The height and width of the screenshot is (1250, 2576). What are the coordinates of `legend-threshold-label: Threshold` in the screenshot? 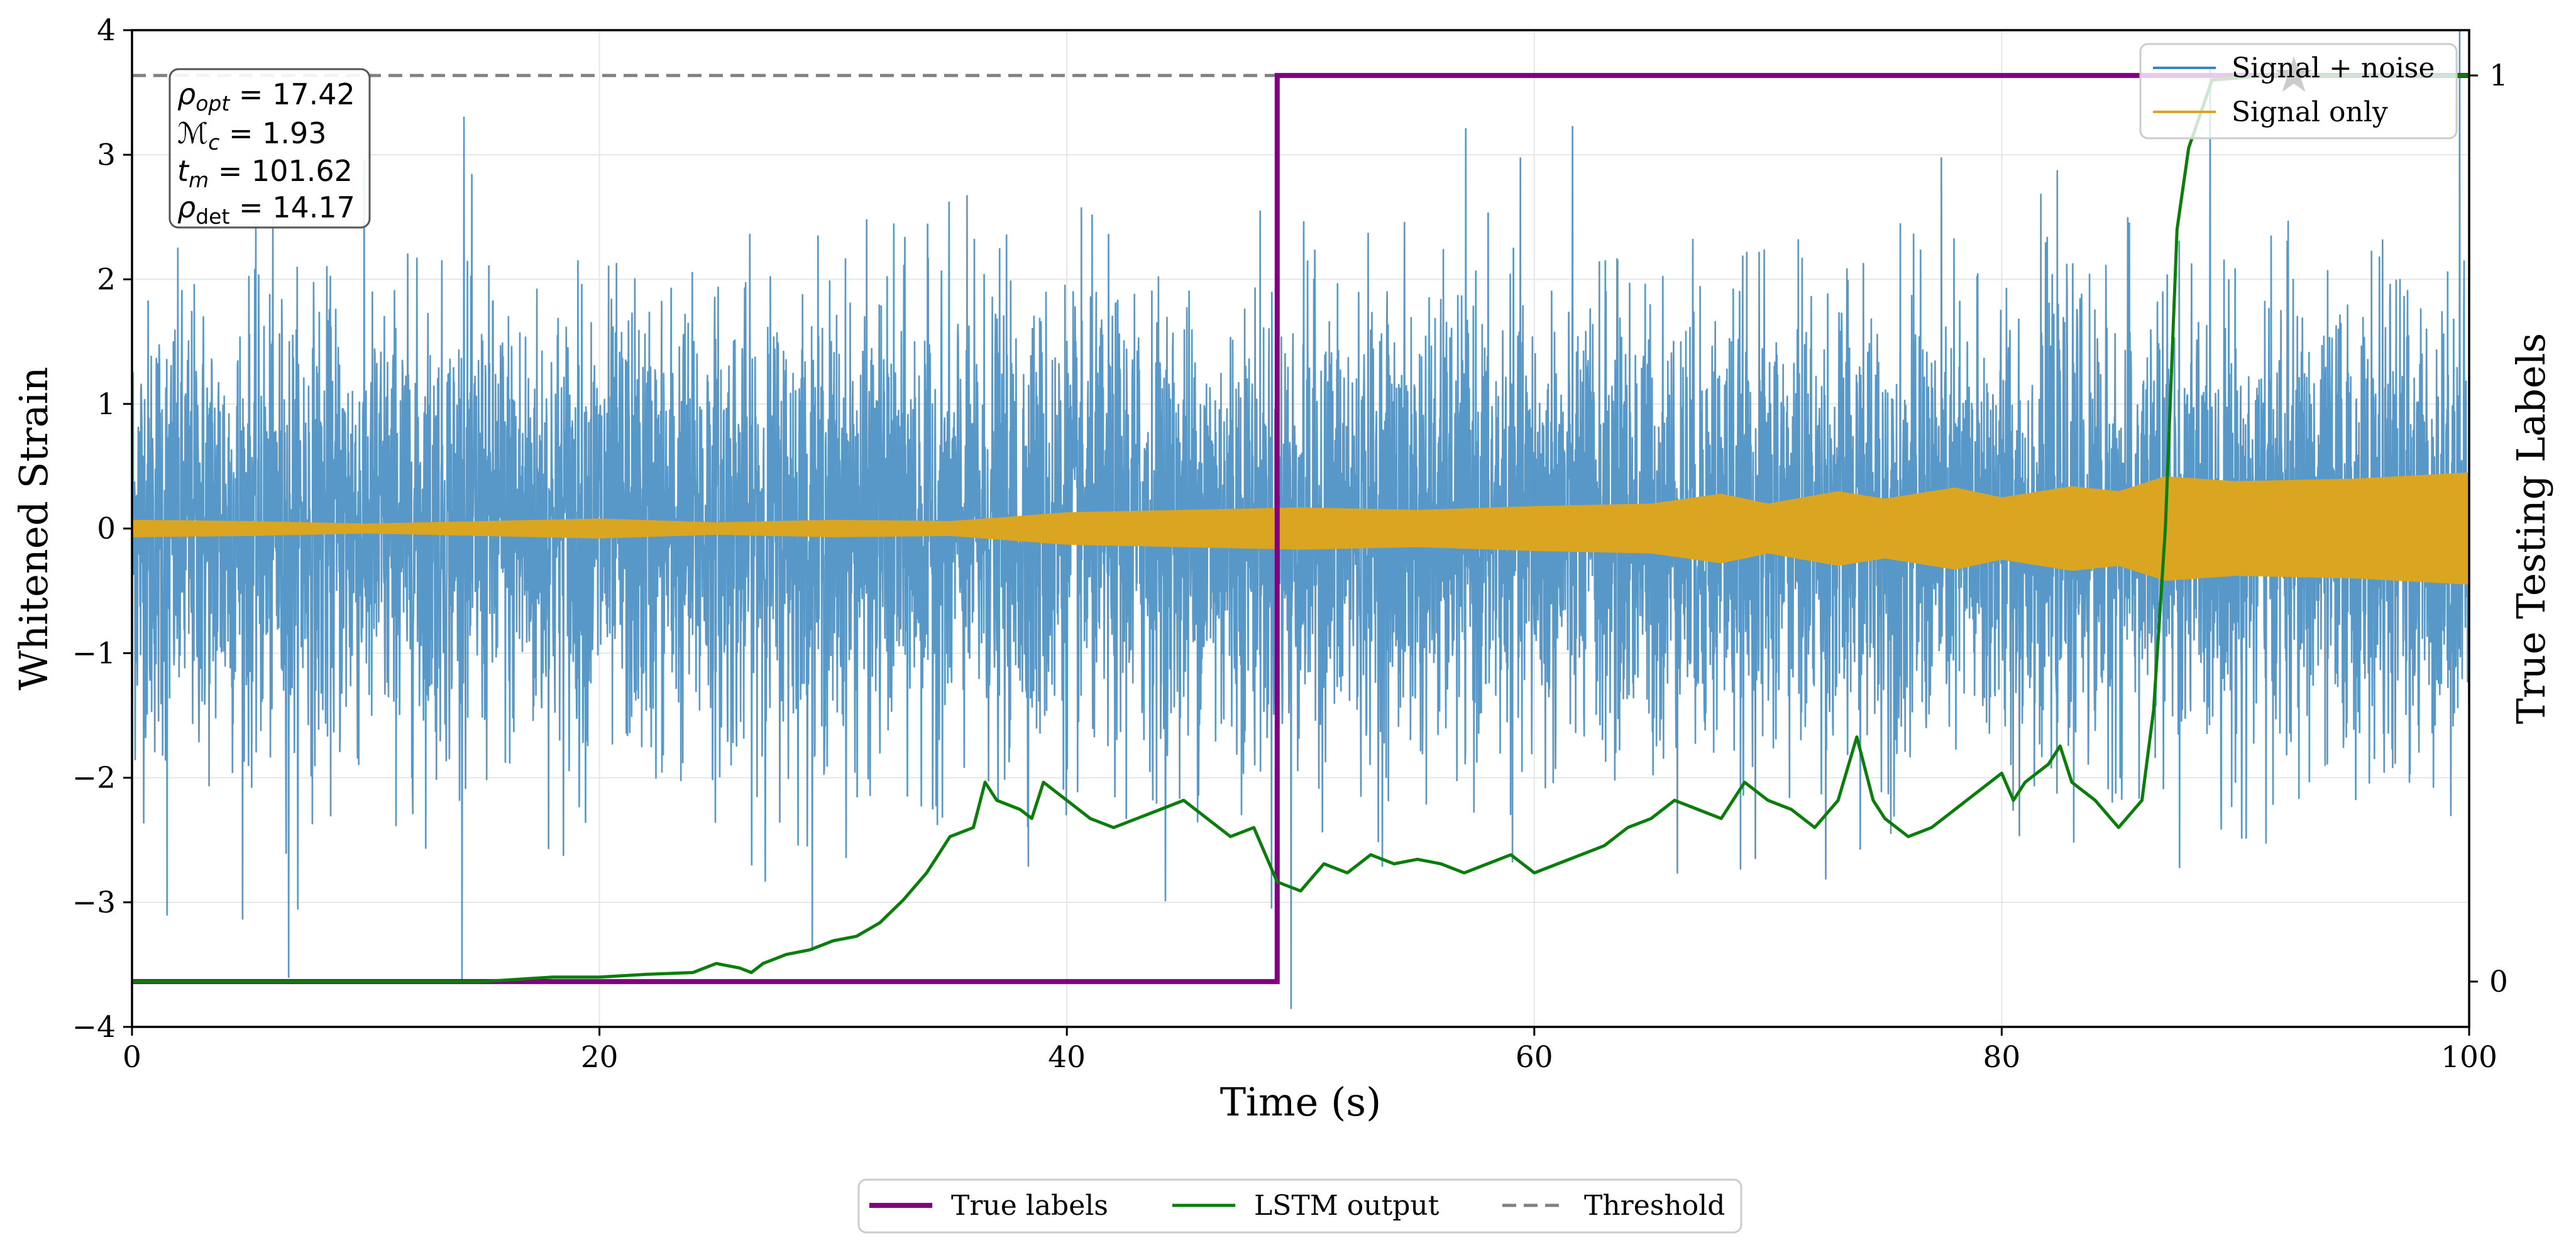 It's located at (1654, 1206).